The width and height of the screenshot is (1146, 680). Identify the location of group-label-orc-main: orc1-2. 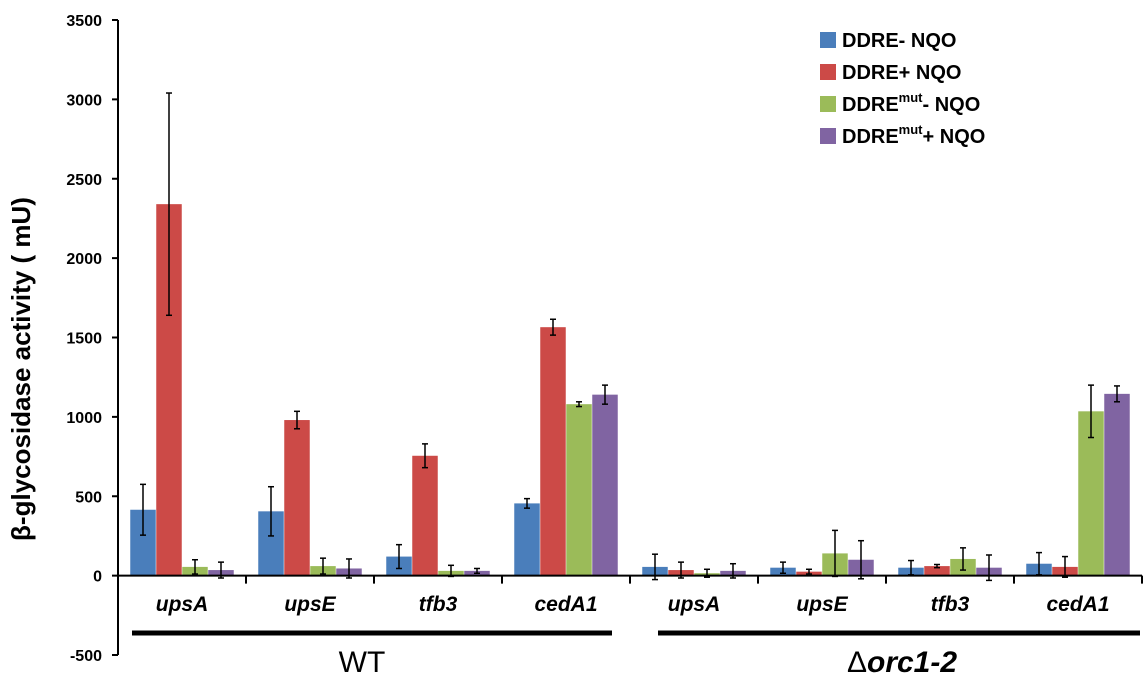
(912, 662).